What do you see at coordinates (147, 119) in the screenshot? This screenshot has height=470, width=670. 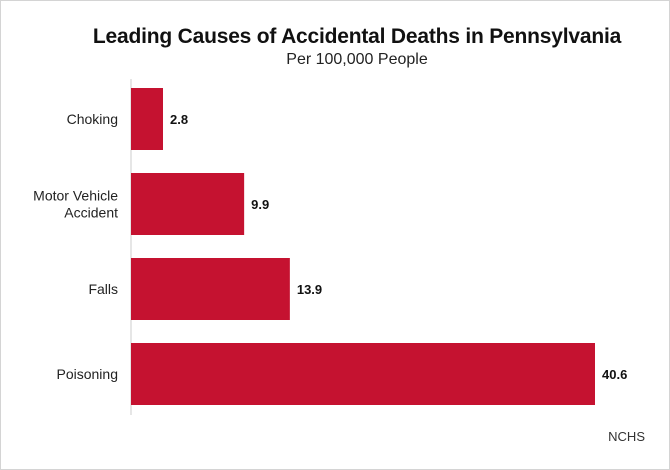 I see `bar-choking` at bounding box center [147, 119].